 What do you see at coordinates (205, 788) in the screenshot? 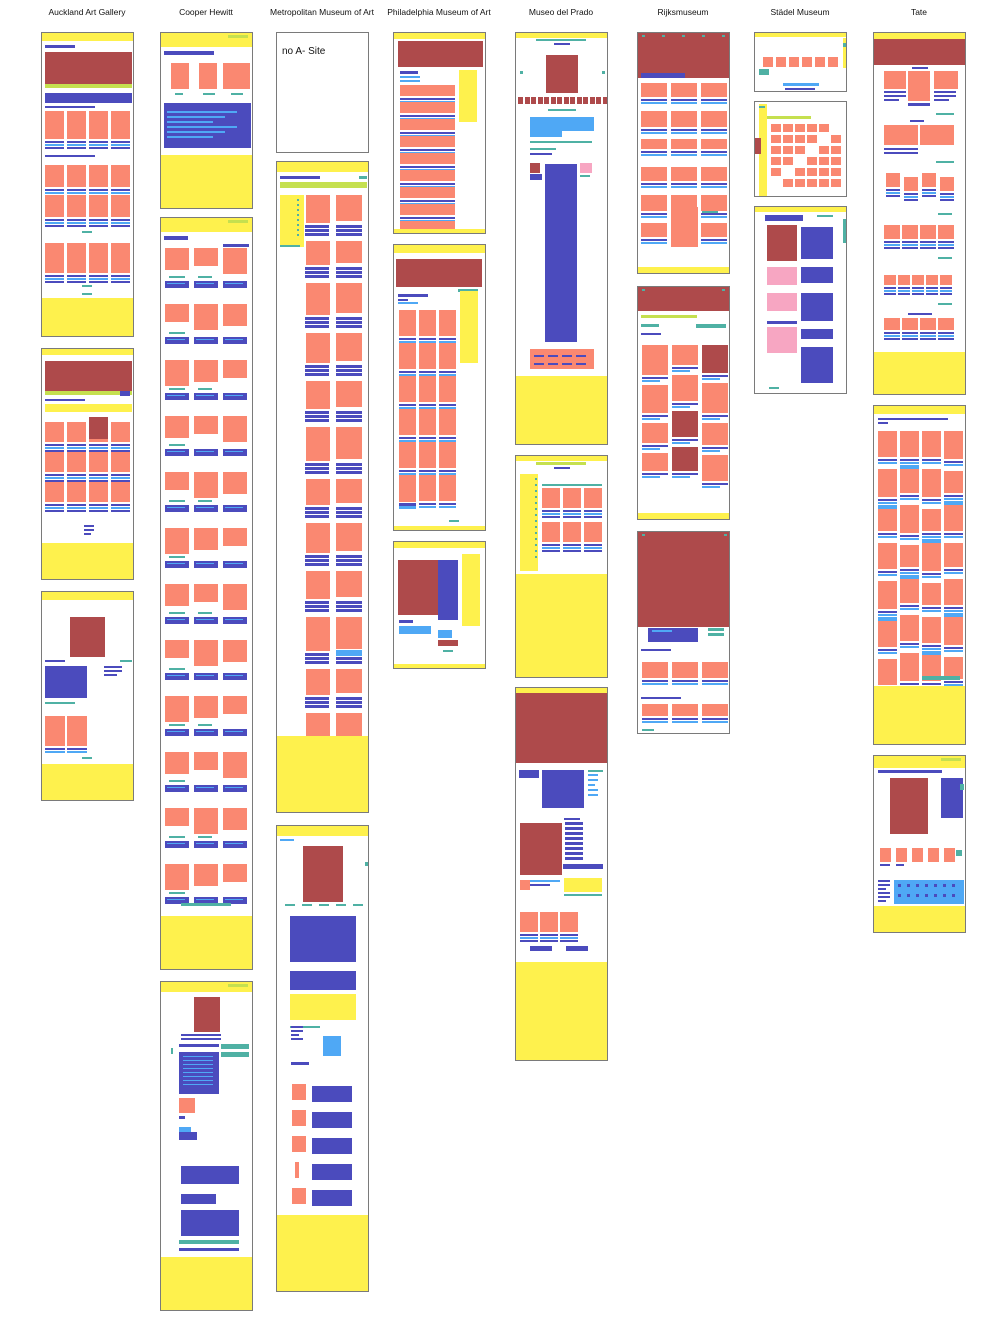
I see `meta-line` at bounding box center [205, 788].